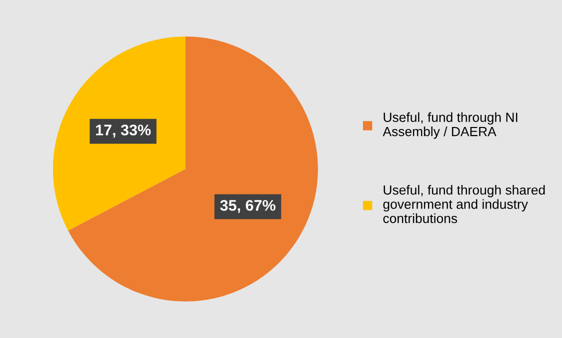 The width and height of the screenshot is (562, 338). What do you see at coordinates (123, 131) in the screenshot?
I see `data-label: 17, 33%` at bounding box center [123, 131].